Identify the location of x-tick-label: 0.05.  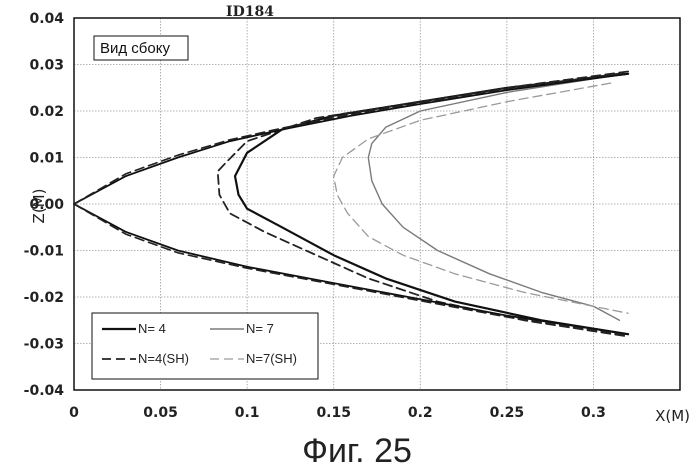
(160, 413).